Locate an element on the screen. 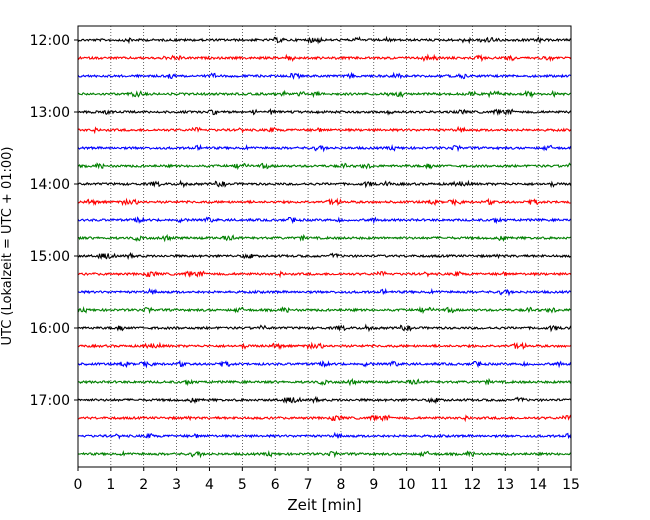 The width and height of the screenshot is (650, 520). x-tick-label: 8 is located at coordinates (340, 485).